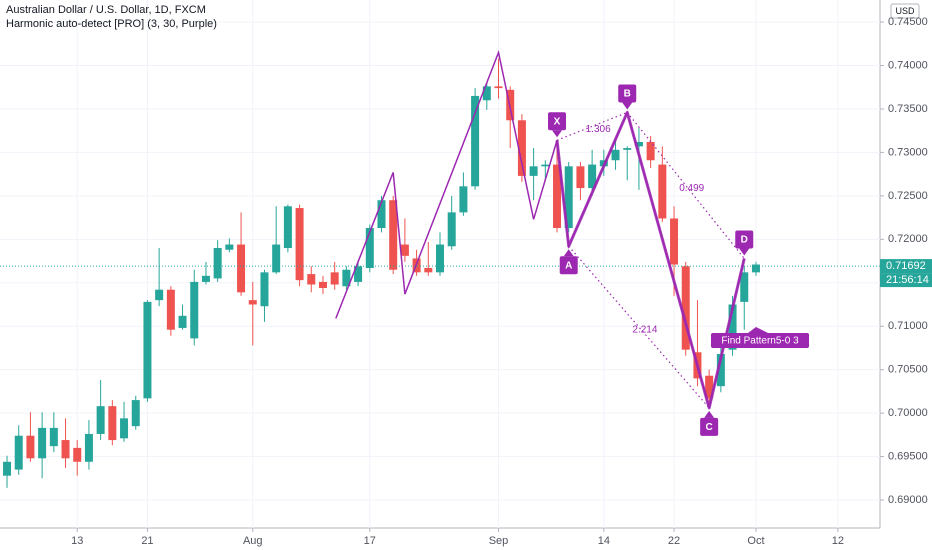  Describe the element at coordinates (908, 22) in the screenshot. I see `y-tick-label: 0.74500` at that location.